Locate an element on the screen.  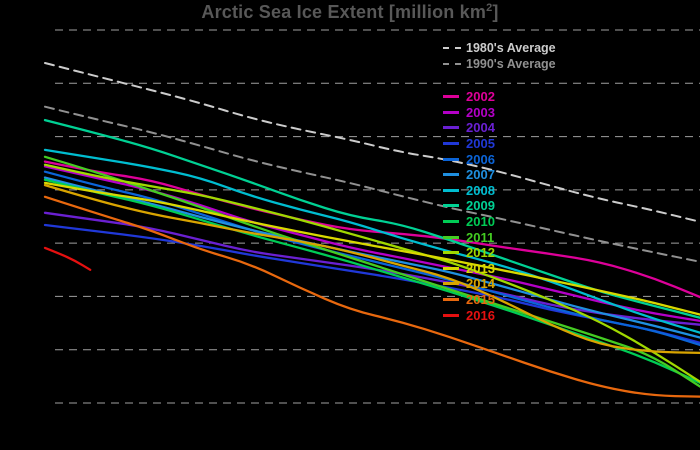
legend-label-1990-s-average: 1990's Average is located at coordinates (511, 64).